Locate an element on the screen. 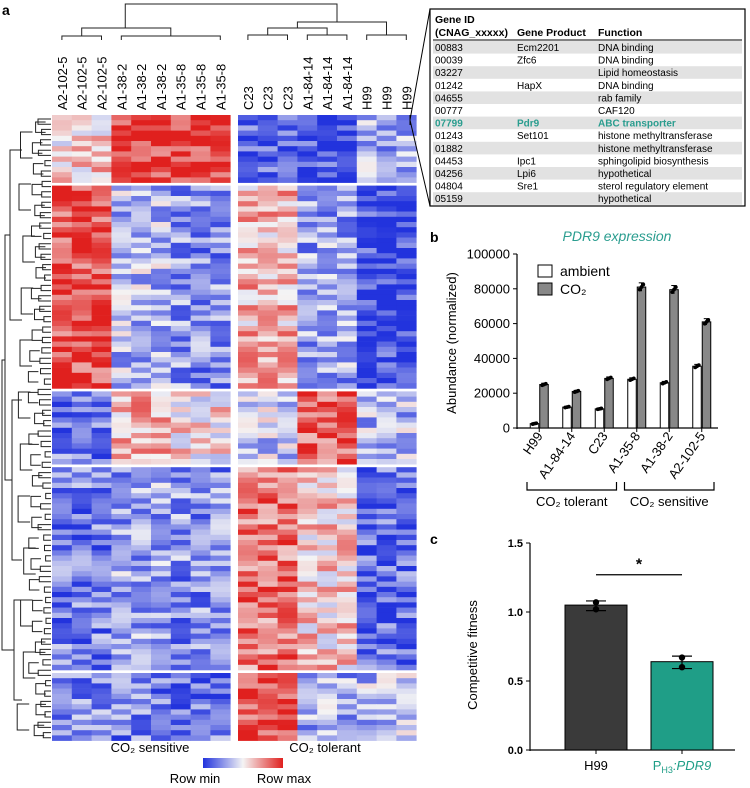 This screenshot has width=750, height=788. gene-id: 01882 is located at coordinates (449, 149).